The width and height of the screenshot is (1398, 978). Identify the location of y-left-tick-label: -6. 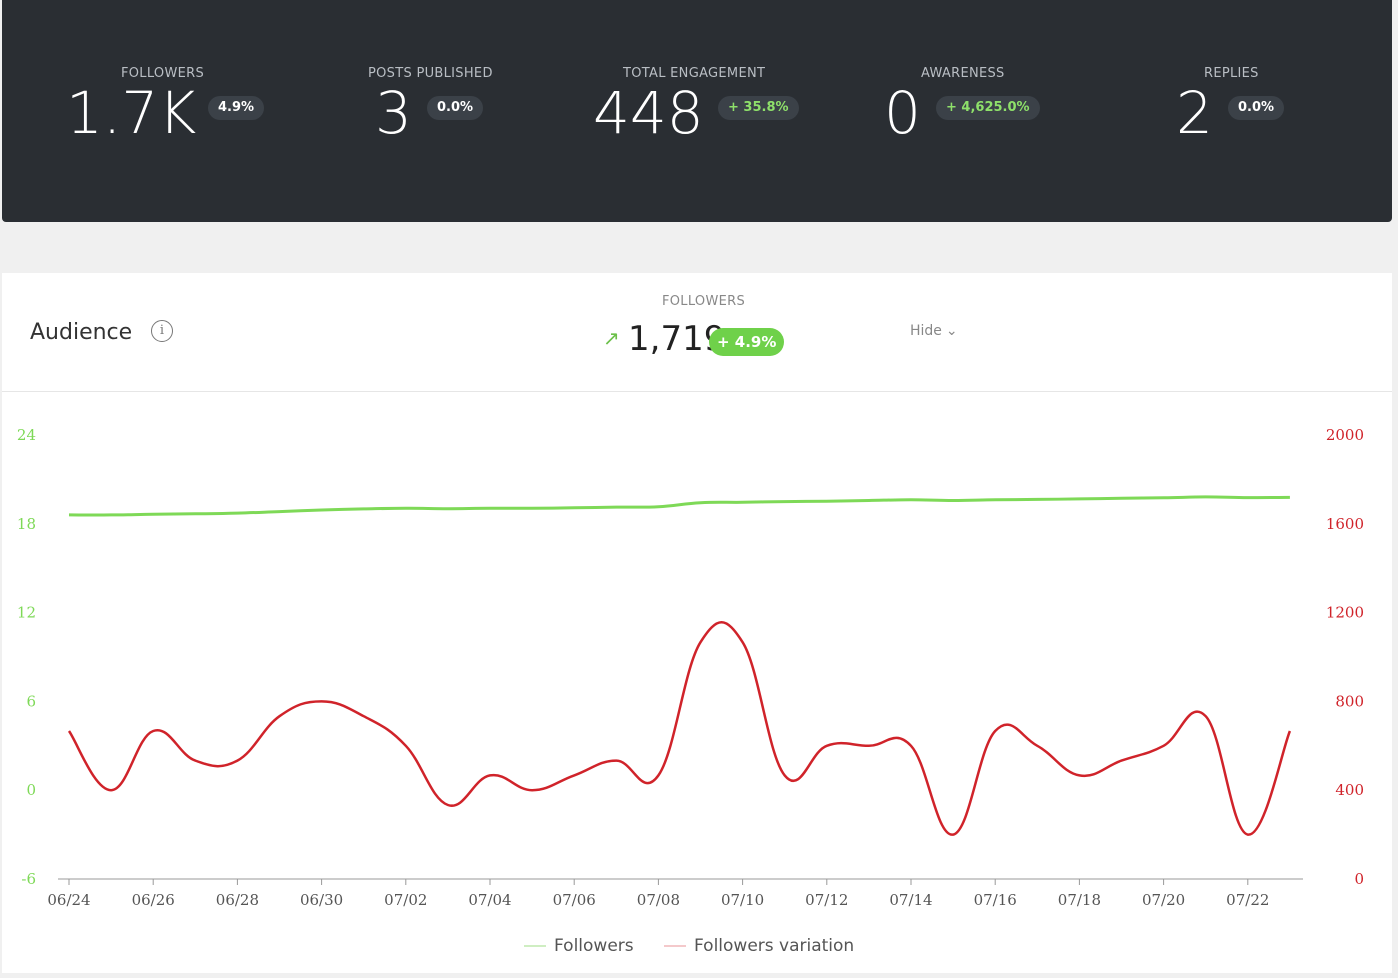
(28, 879).